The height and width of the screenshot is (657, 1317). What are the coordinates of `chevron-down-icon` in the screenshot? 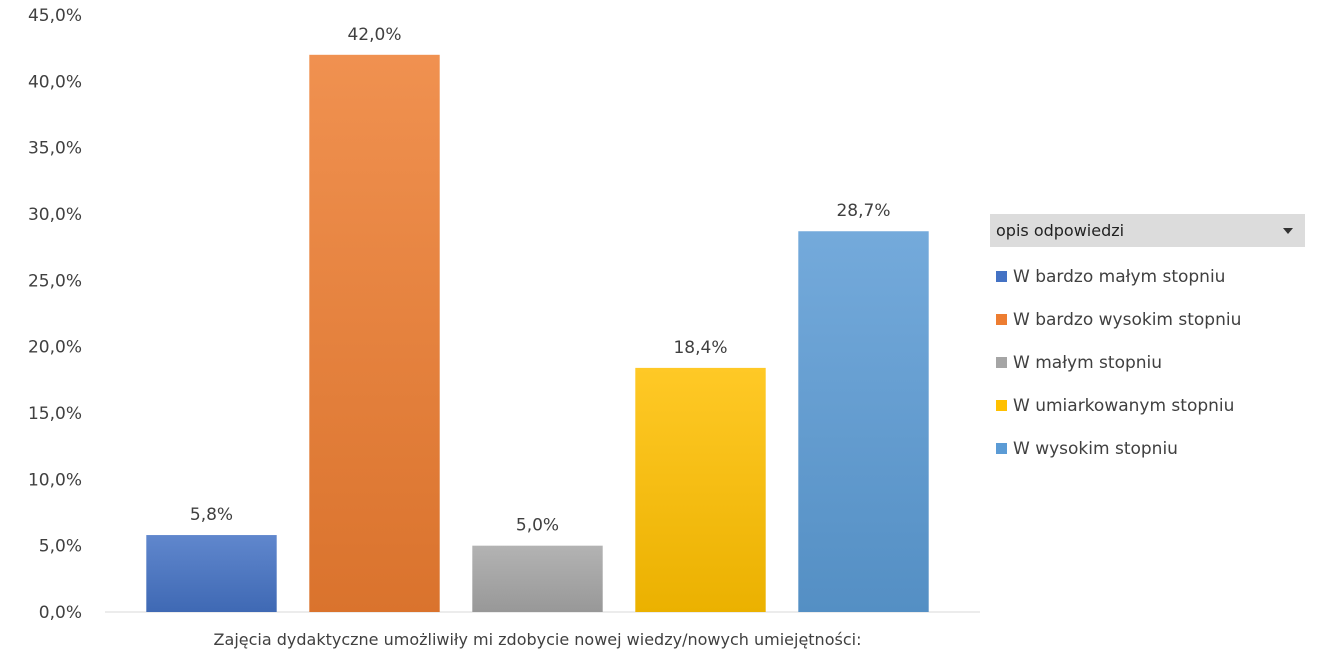 It's located at (1288, 230).